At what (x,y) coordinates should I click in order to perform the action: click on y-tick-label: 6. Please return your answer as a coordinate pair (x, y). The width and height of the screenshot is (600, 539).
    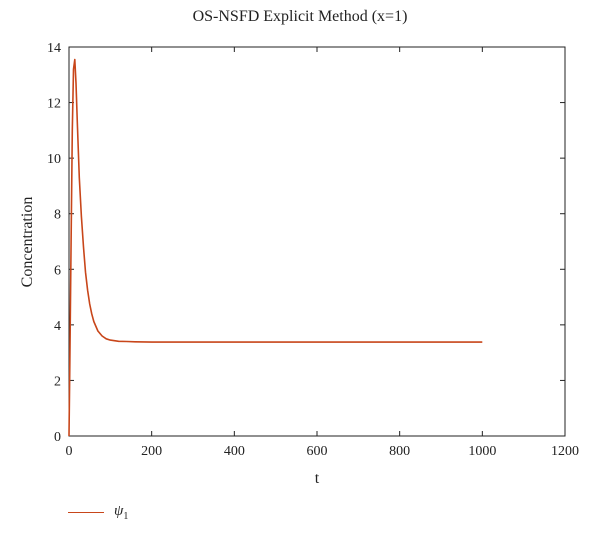
    Looking at the image, I should click on (57, 270).